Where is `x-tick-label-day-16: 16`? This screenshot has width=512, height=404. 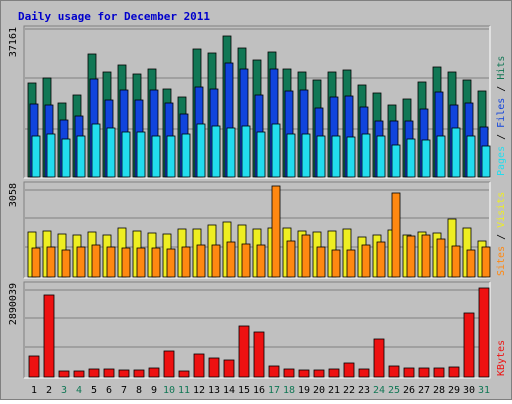
x-tick-label-day-16: 16 is located at coordinates (259, 390).